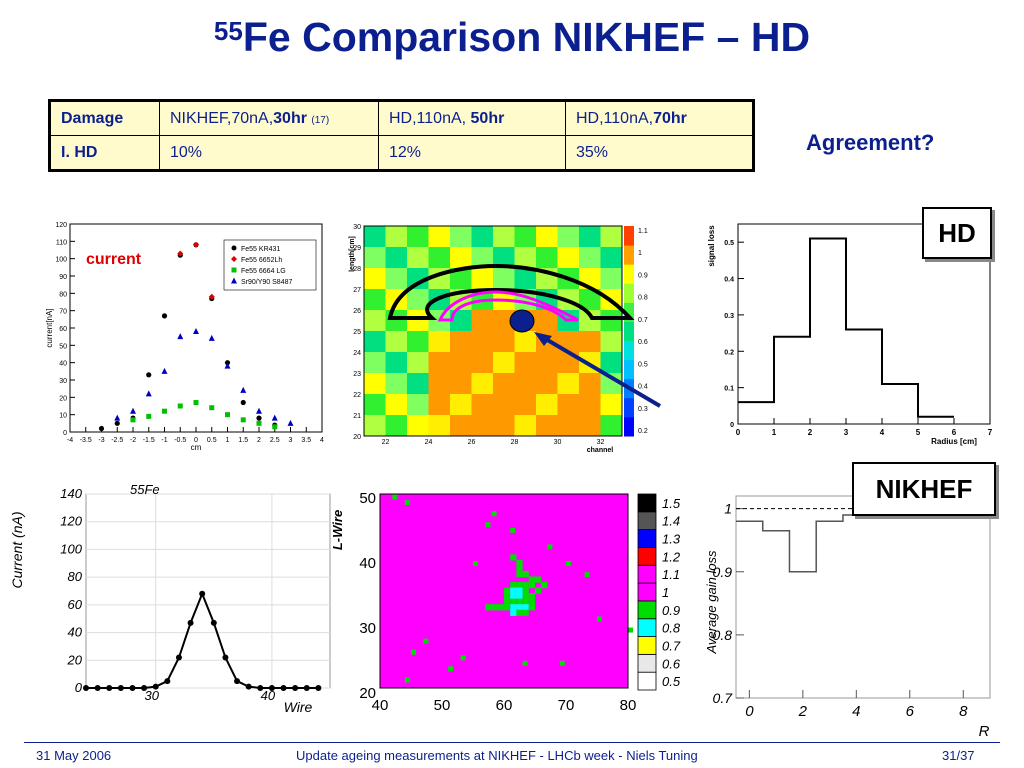 The image size is (1024, 768). Describe the element at coordinates (228, 31) in the screenshot. I see `title-superscript: 55` at that location.